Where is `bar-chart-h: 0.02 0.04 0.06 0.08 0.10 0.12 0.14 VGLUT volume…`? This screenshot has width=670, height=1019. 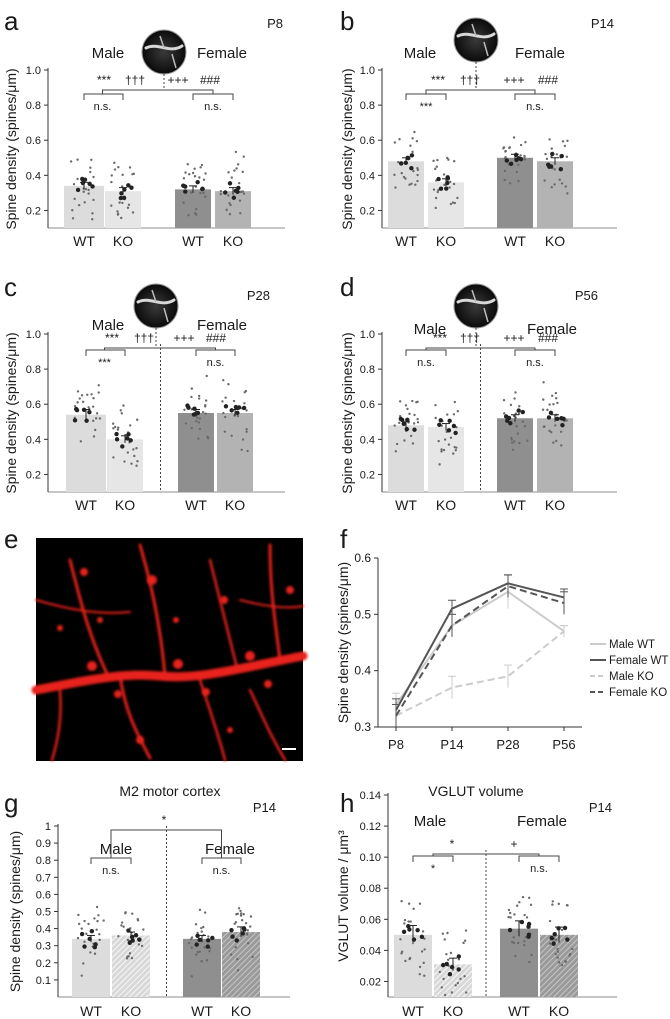
bar-chart-h: 0.02 0.04 0.06 0.08 0.10 0.12 0.14 VGLUT volume… is located at coordinates (476, 901).